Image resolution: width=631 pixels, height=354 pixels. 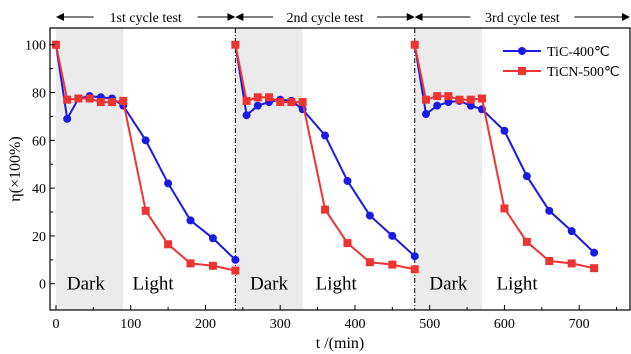 What do you see at coordinates (42, 285) in the screenshot?
I see `y-tick-label: 0` at bounding box center [42, 285].